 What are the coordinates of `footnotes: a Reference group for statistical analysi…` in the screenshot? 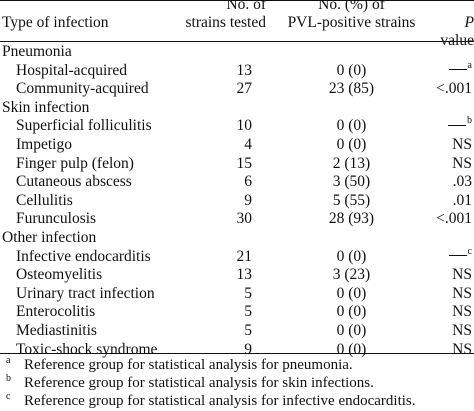 It's located at (239, 382).